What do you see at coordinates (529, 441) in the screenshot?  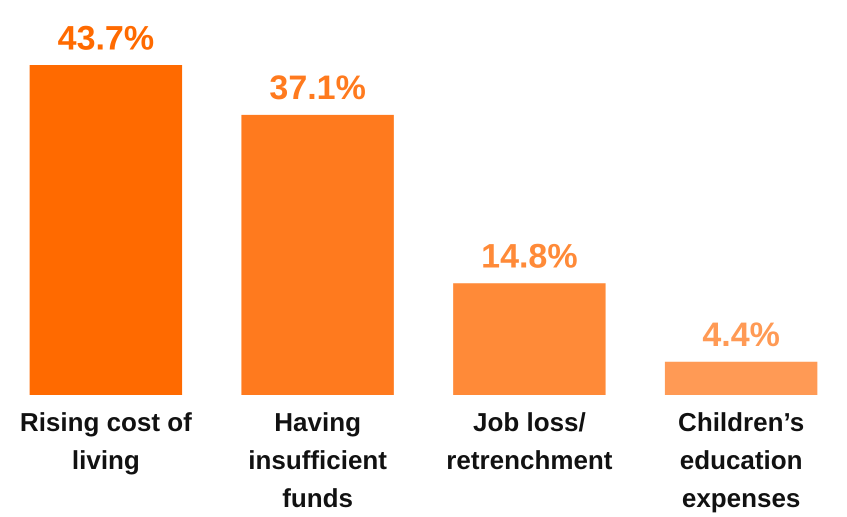 I see `x-tick-label: Job loss/ retrenchment` at bounding box center [529, 441].